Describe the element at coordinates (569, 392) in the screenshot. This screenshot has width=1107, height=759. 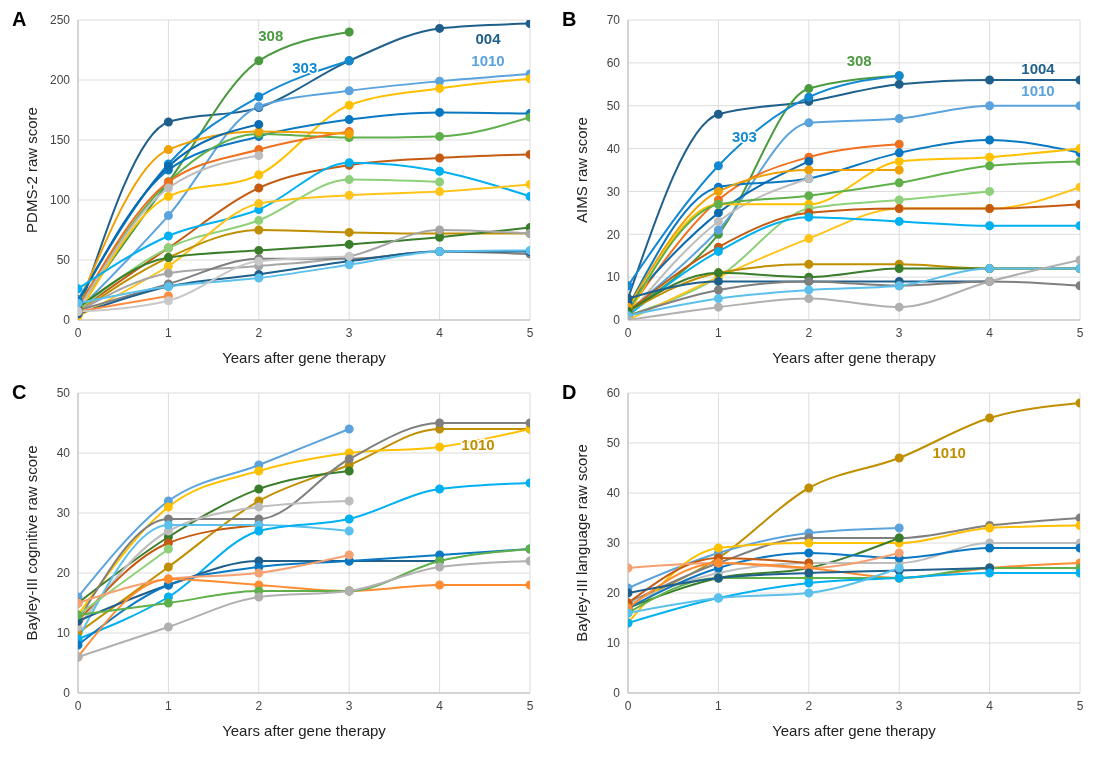
I see `chart-title: D` at that location.